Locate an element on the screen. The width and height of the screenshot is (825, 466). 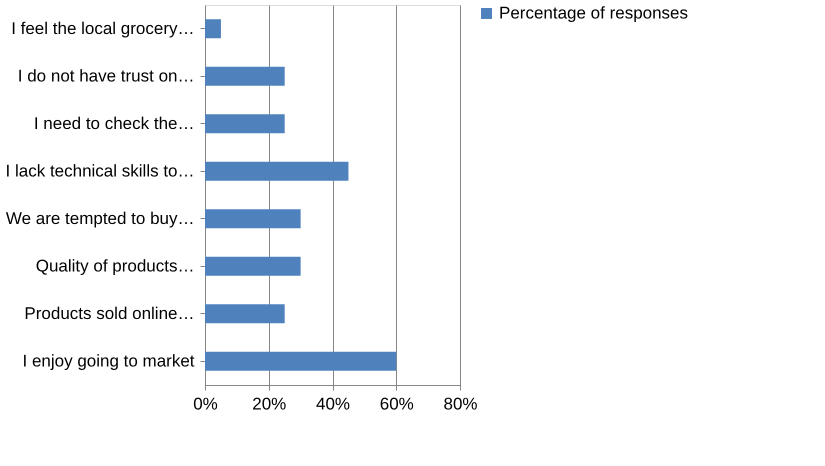
x-tick-label: 80% is located at coordinates (460, 404).